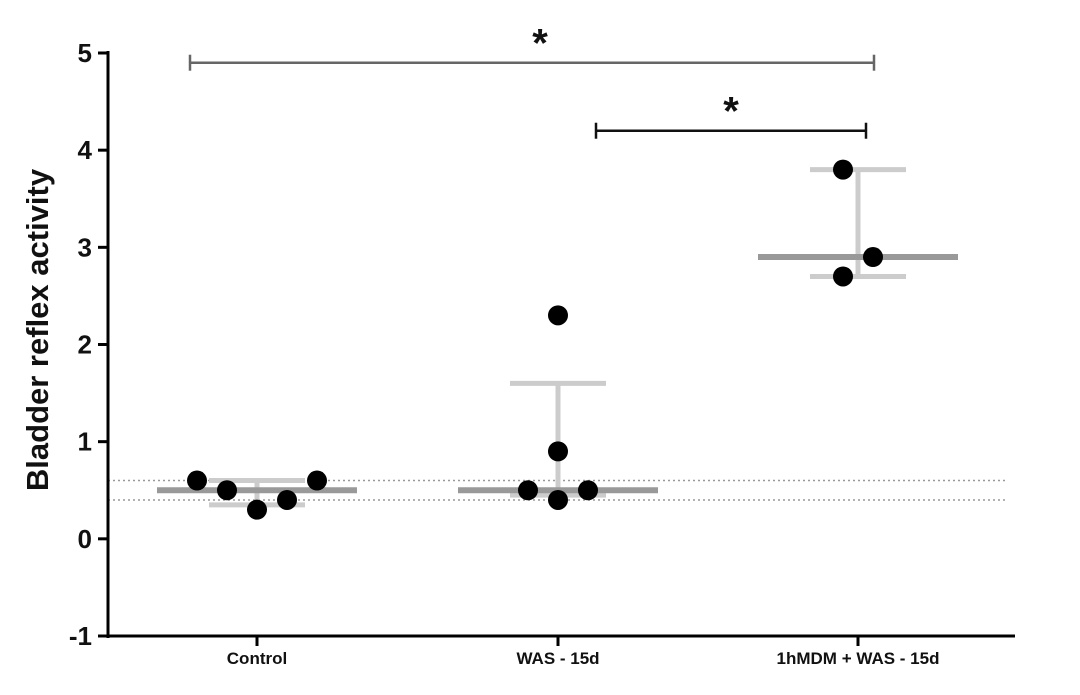 The height and width of the screenshot is (695, 1080). I want to click on significance-brackets: **, so click(532, 80).